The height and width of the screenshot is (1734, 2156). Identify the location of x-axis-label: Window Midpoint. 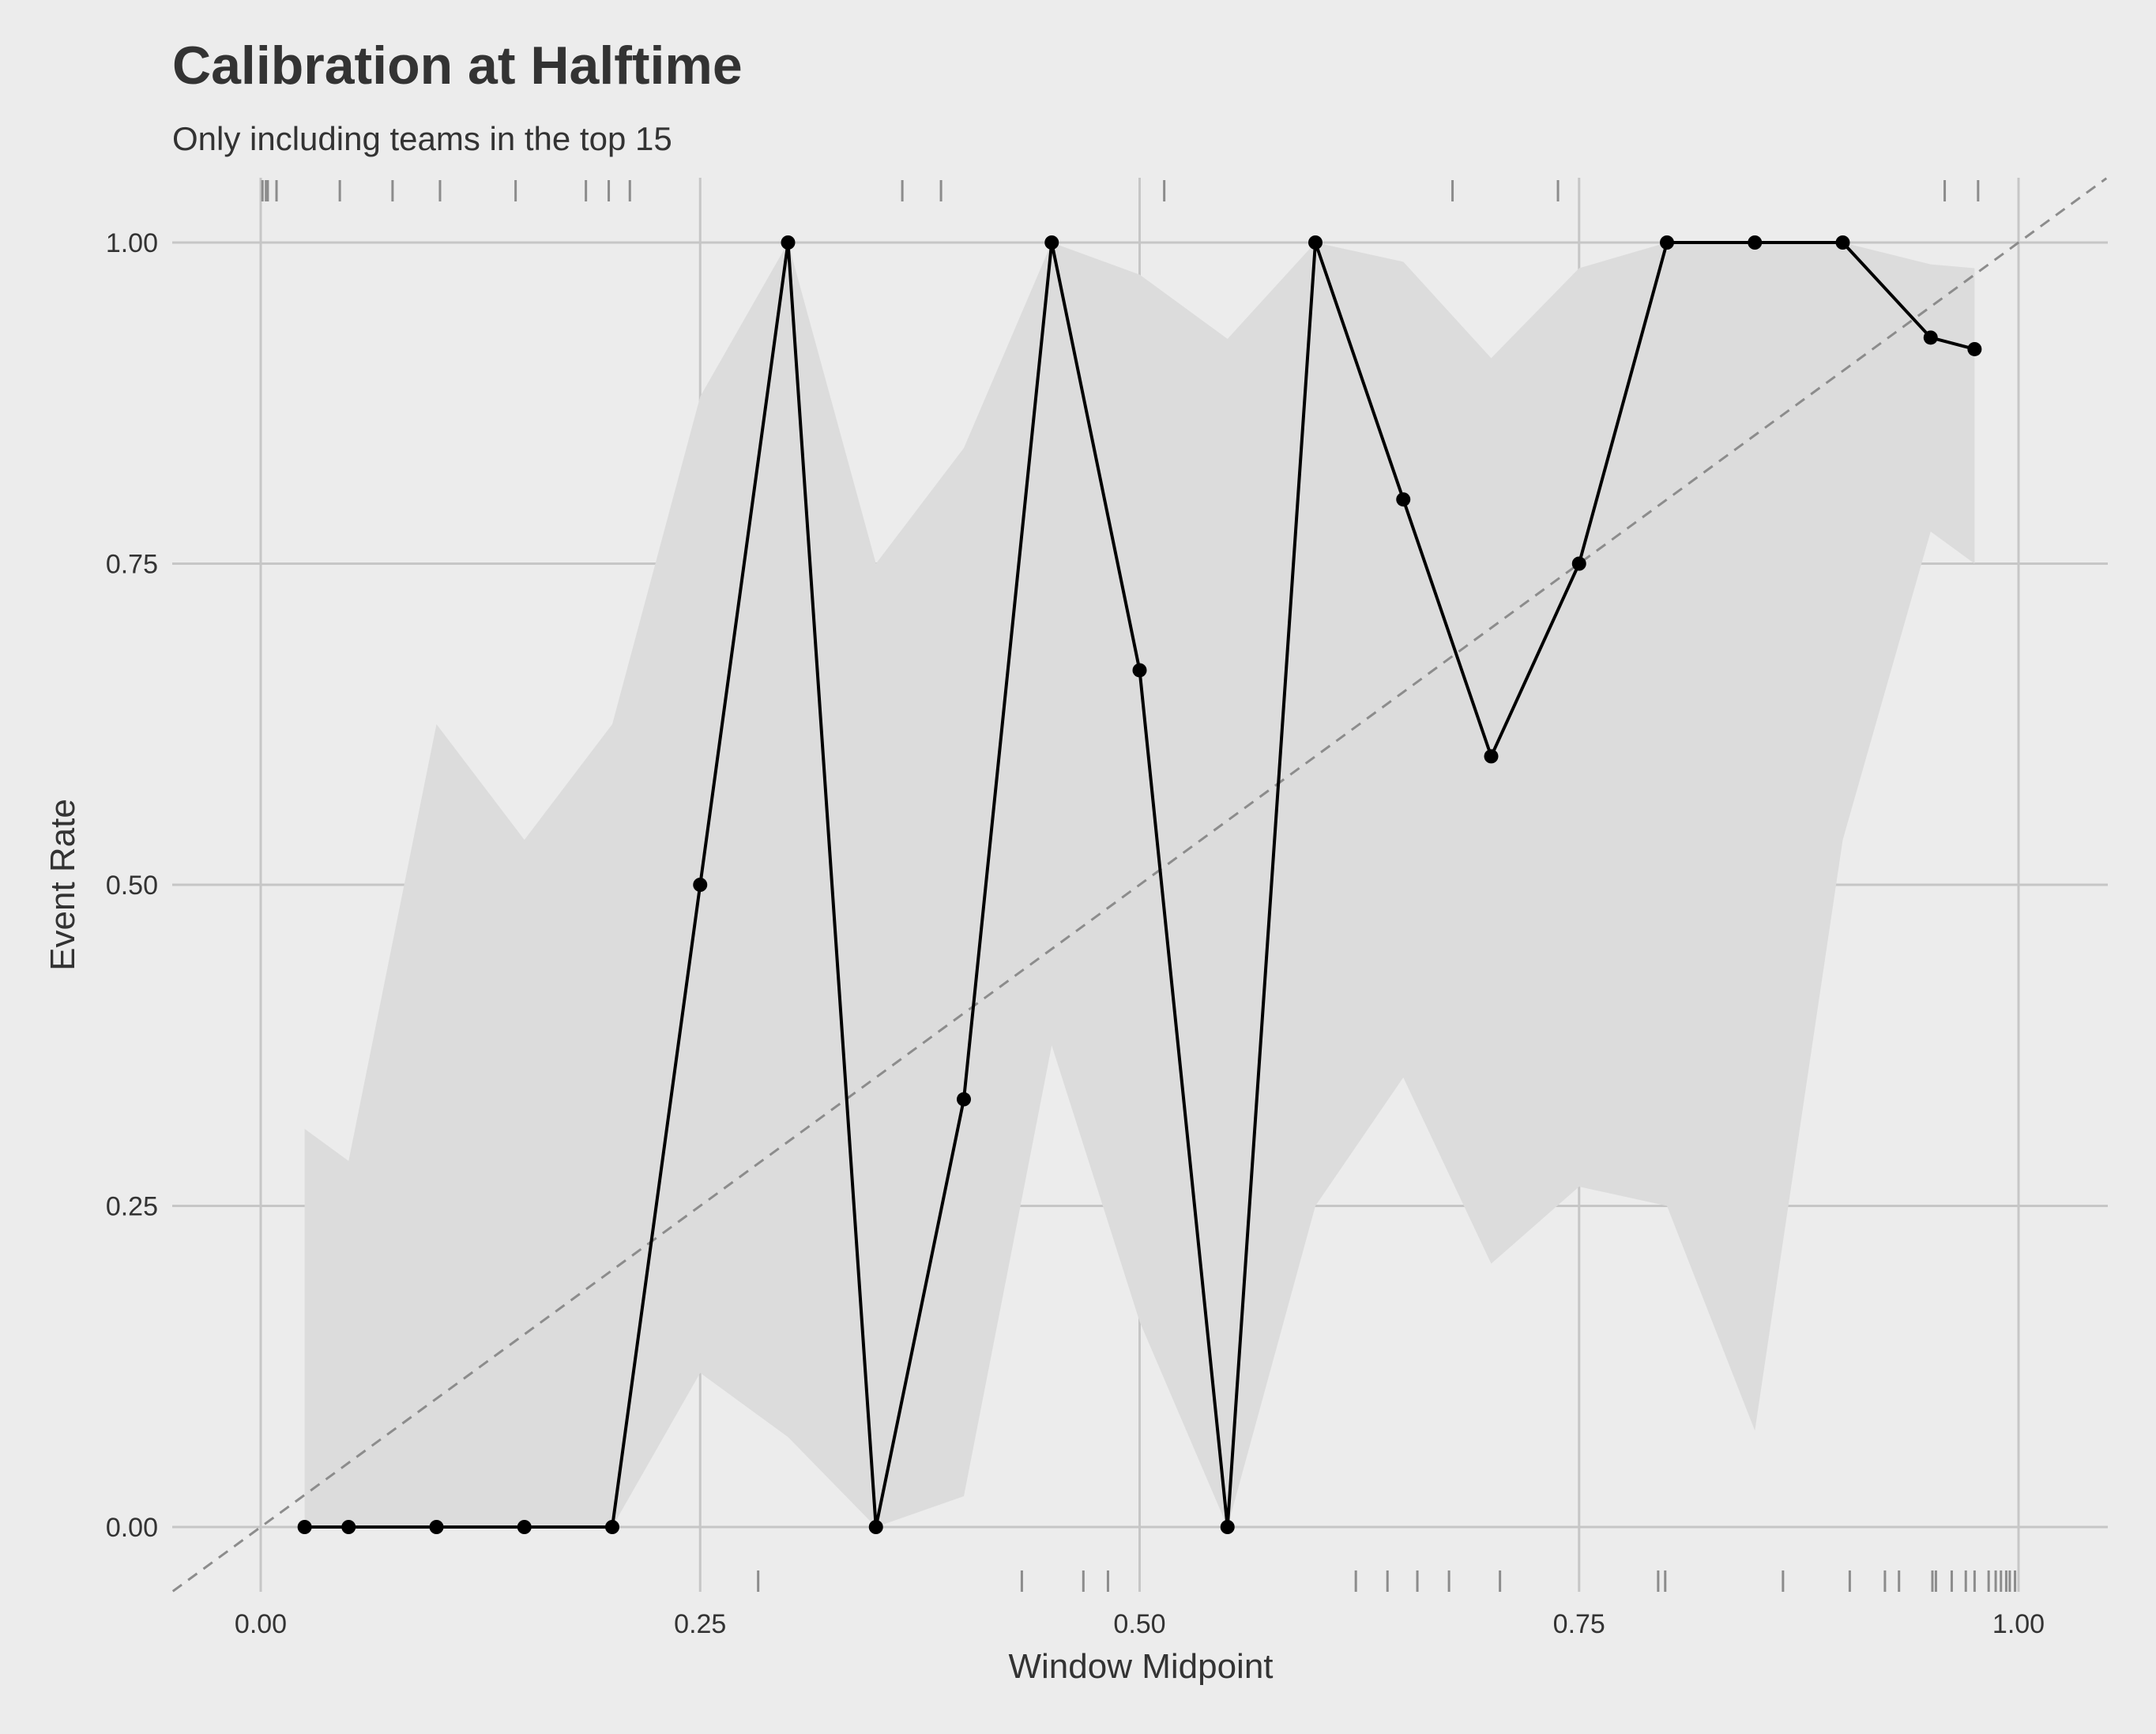
(1141, 1666).